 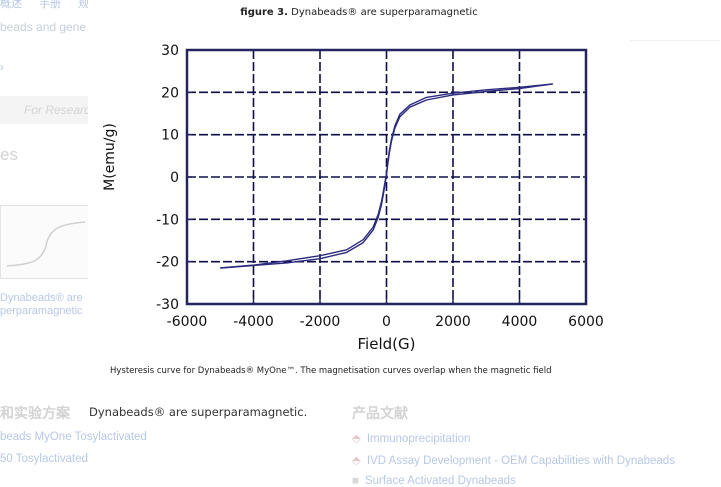 What do you see at coordinates (387, 344) in the screenshot?
I see `x-axis-label: Field(G)` at bounding box center [387, 344].